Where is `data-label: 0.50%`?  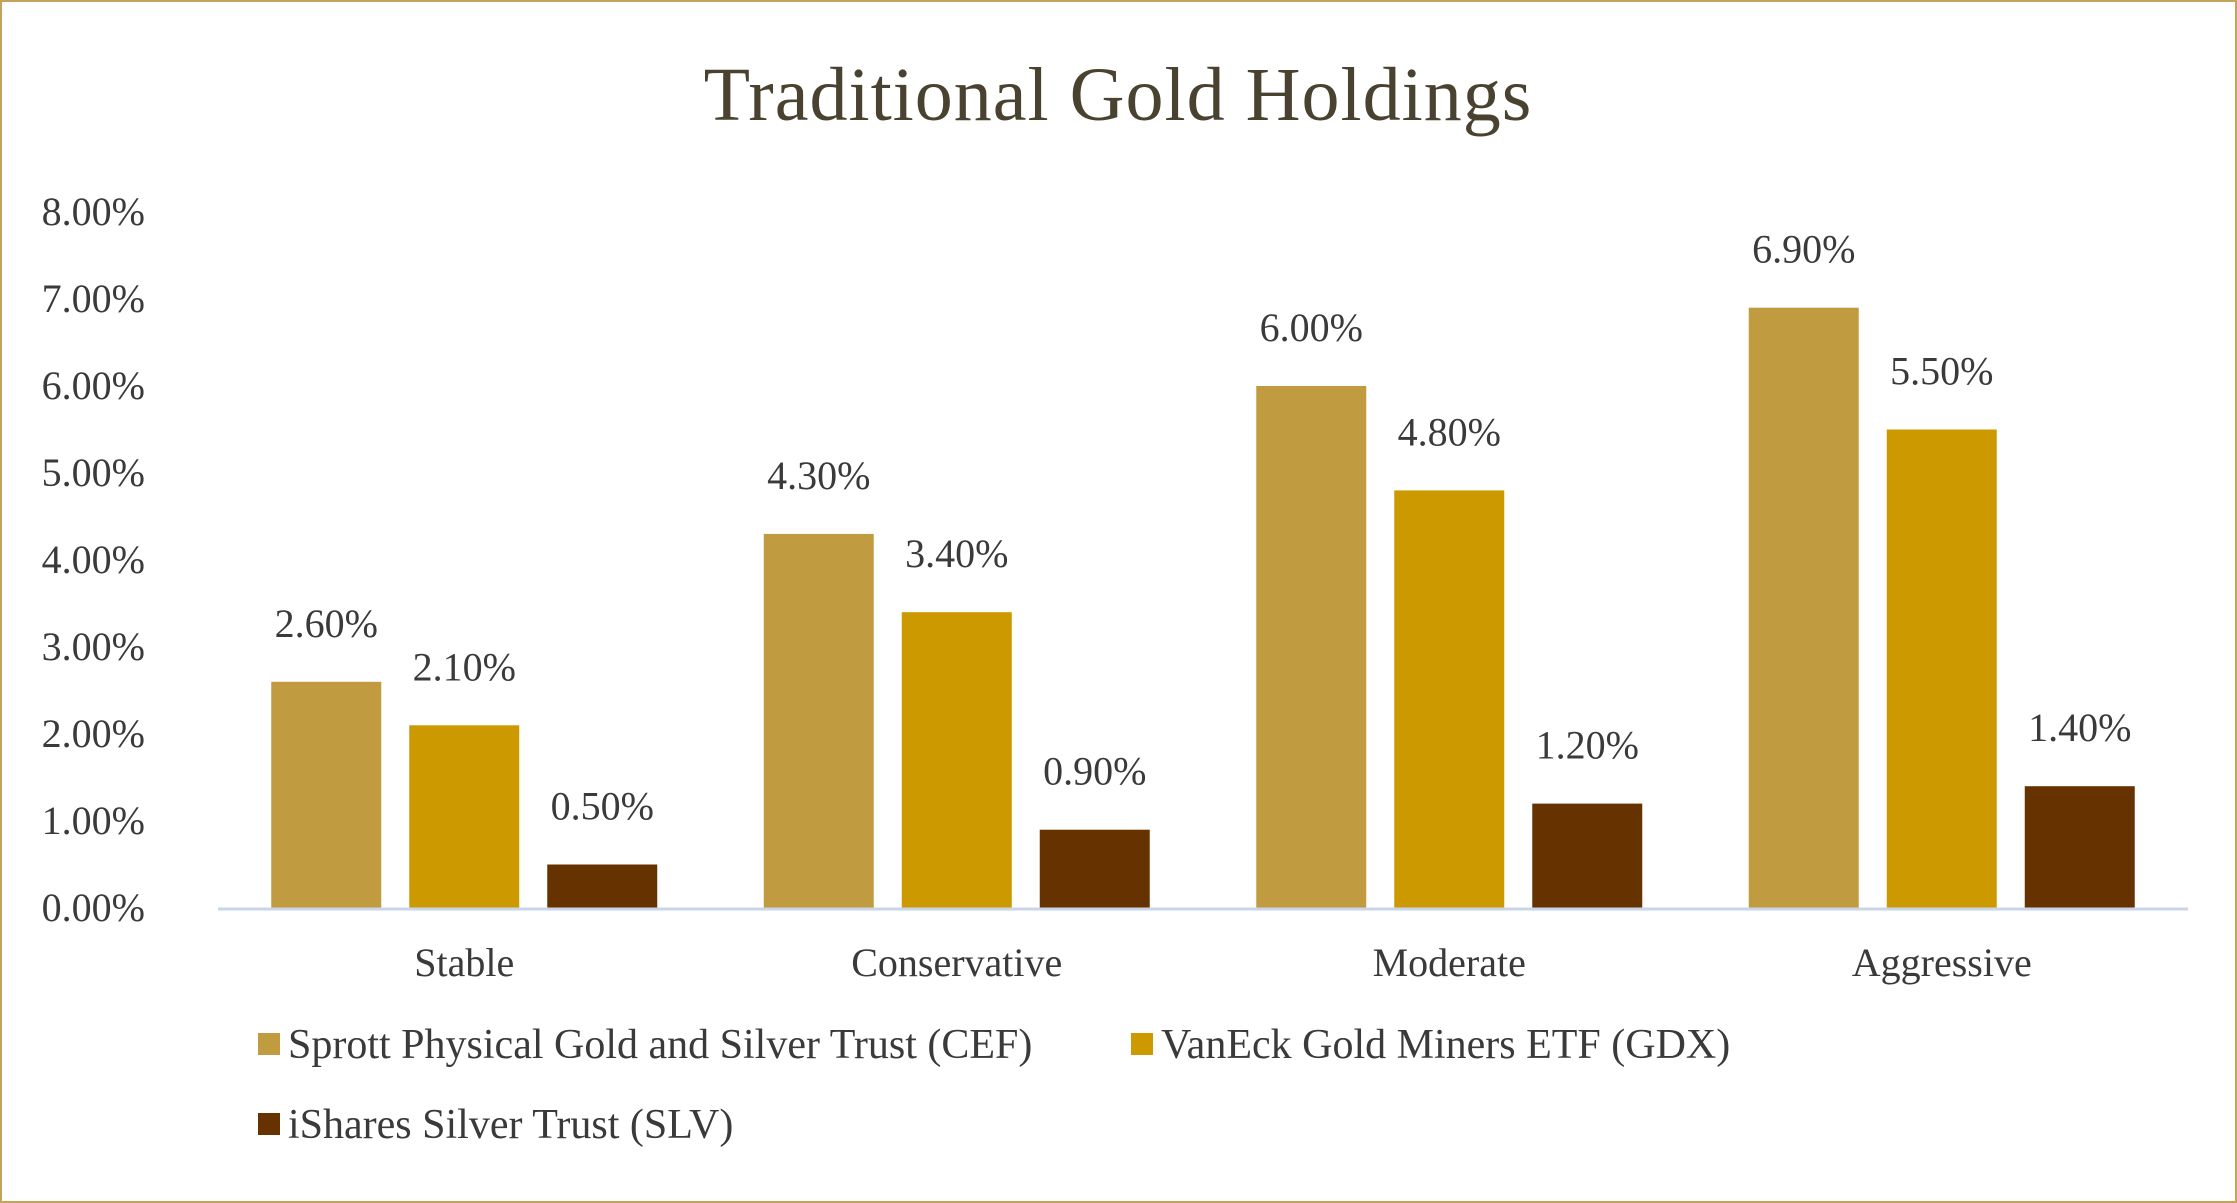 data-label: 0.50% is located at coordinates (602, 806).